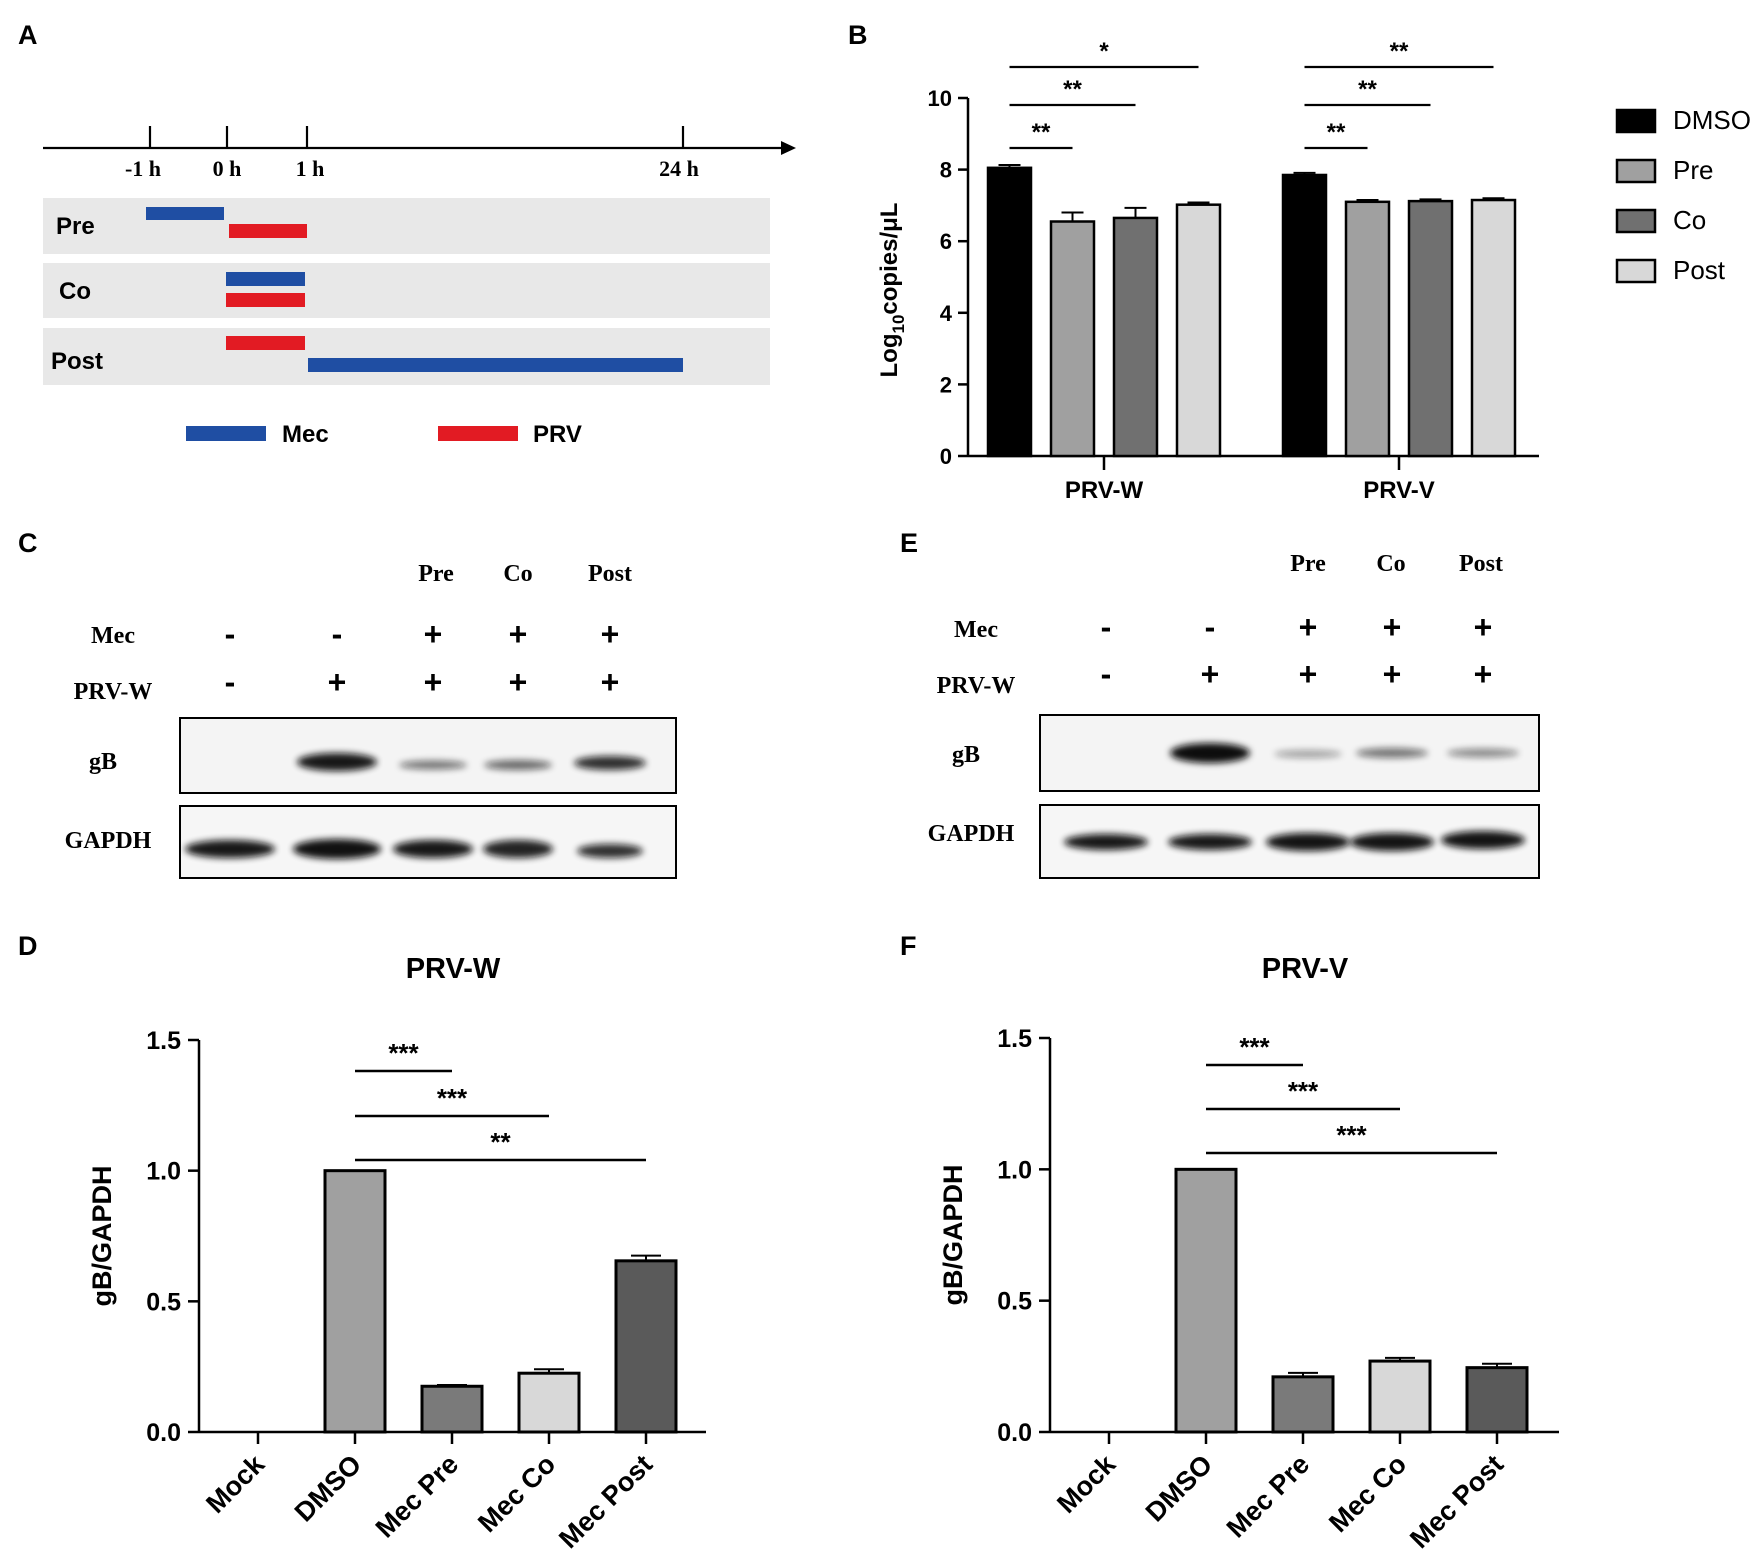 This screenshot has width=1762, height=1567. What do you see at coordinates (163, 1172) in the screenshot?
I see `panel-d-ytick-label: 1.0` at bounding box center [163, 1172].